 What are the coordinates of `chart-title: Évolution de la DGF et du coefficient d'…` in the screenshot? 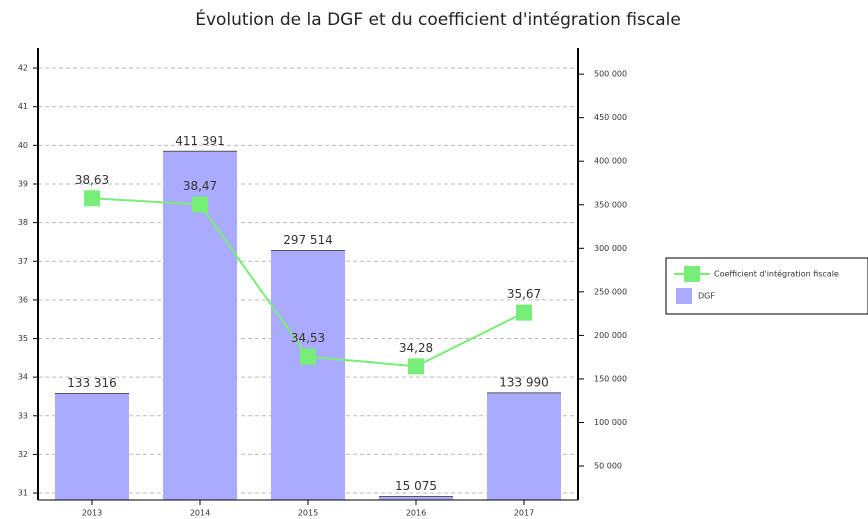 It's located at (438, 19).